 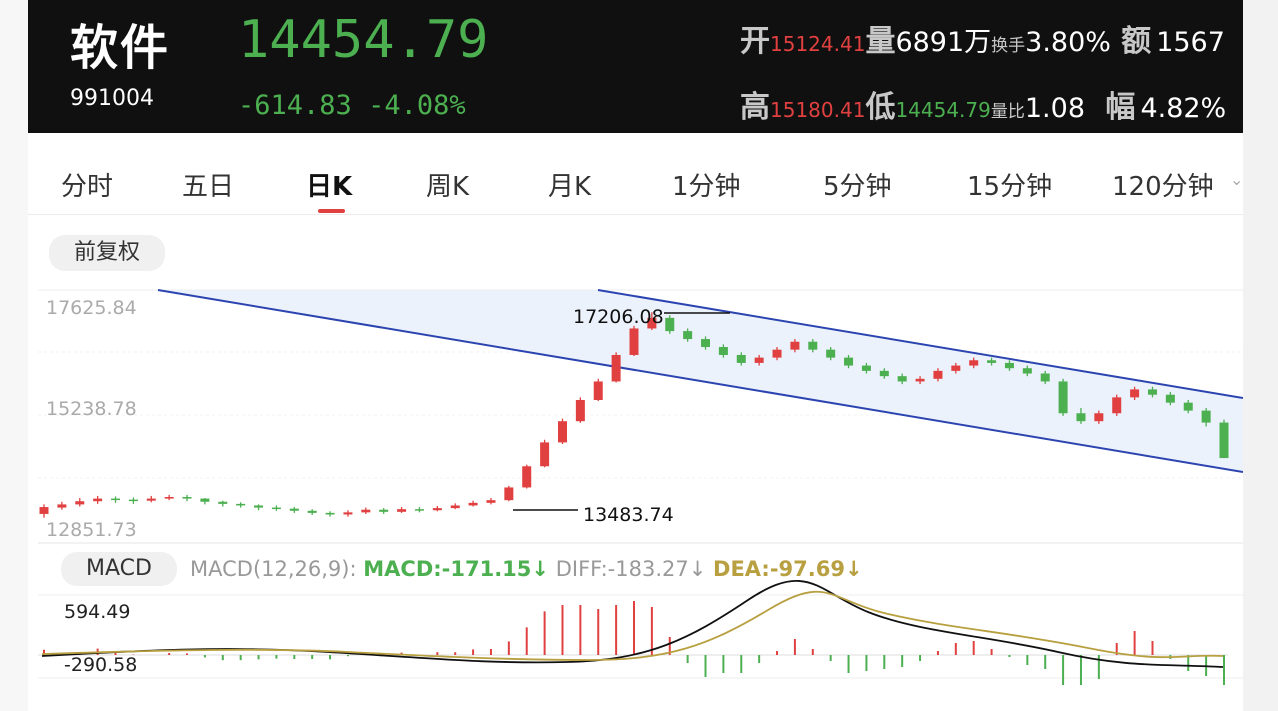 What do you see at coordinates (857, 187) in the screenshot?
I see `tab-5-minute: 5分钟` at bounding box center [857, 187].